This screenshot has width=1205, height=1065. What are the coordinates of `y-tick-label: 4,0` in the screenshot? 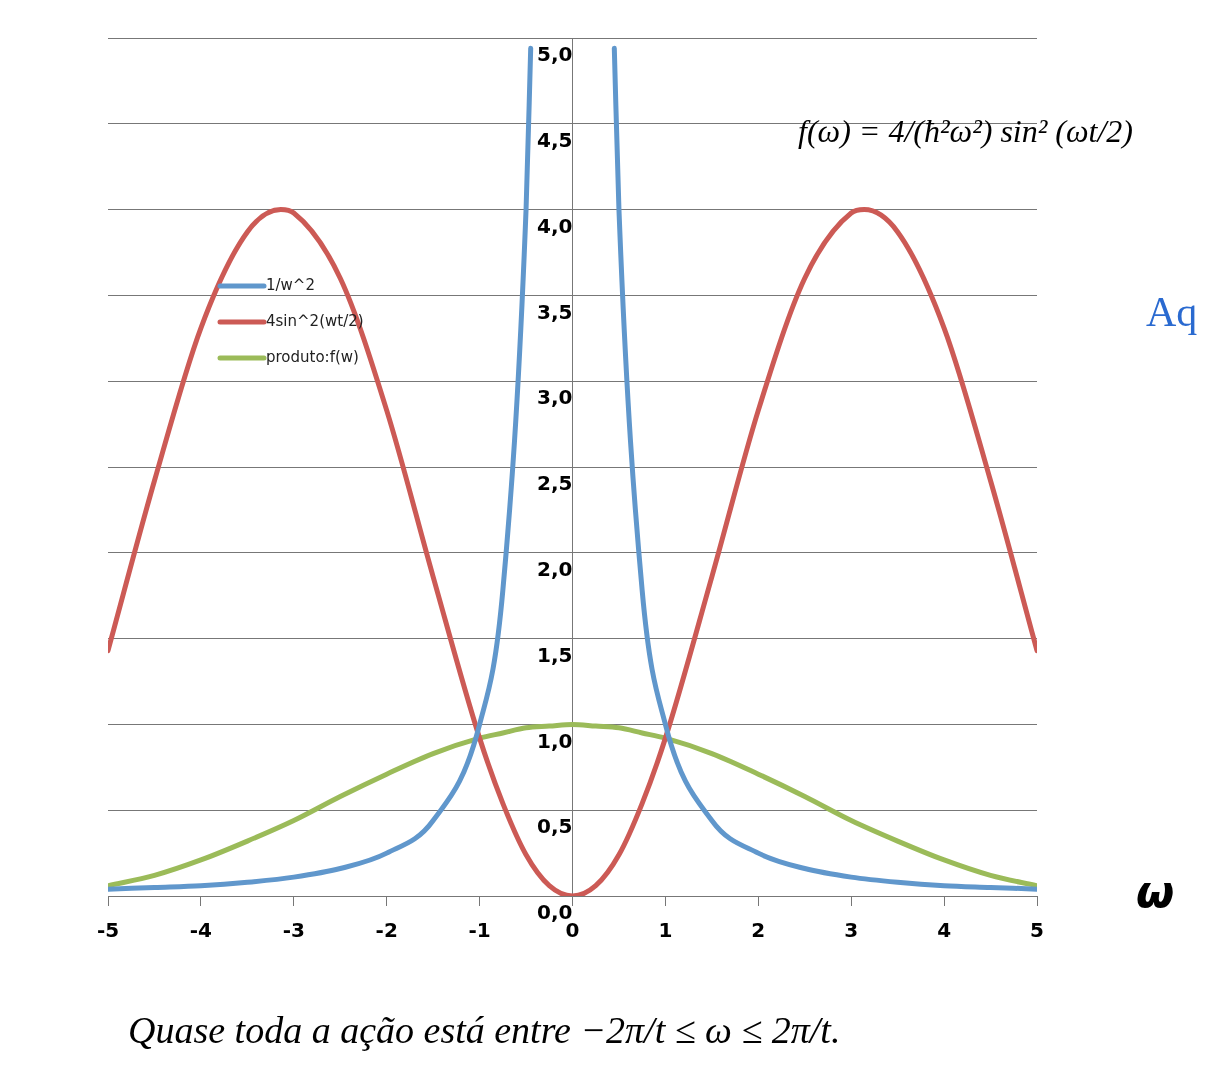 It's located at (555, 225).